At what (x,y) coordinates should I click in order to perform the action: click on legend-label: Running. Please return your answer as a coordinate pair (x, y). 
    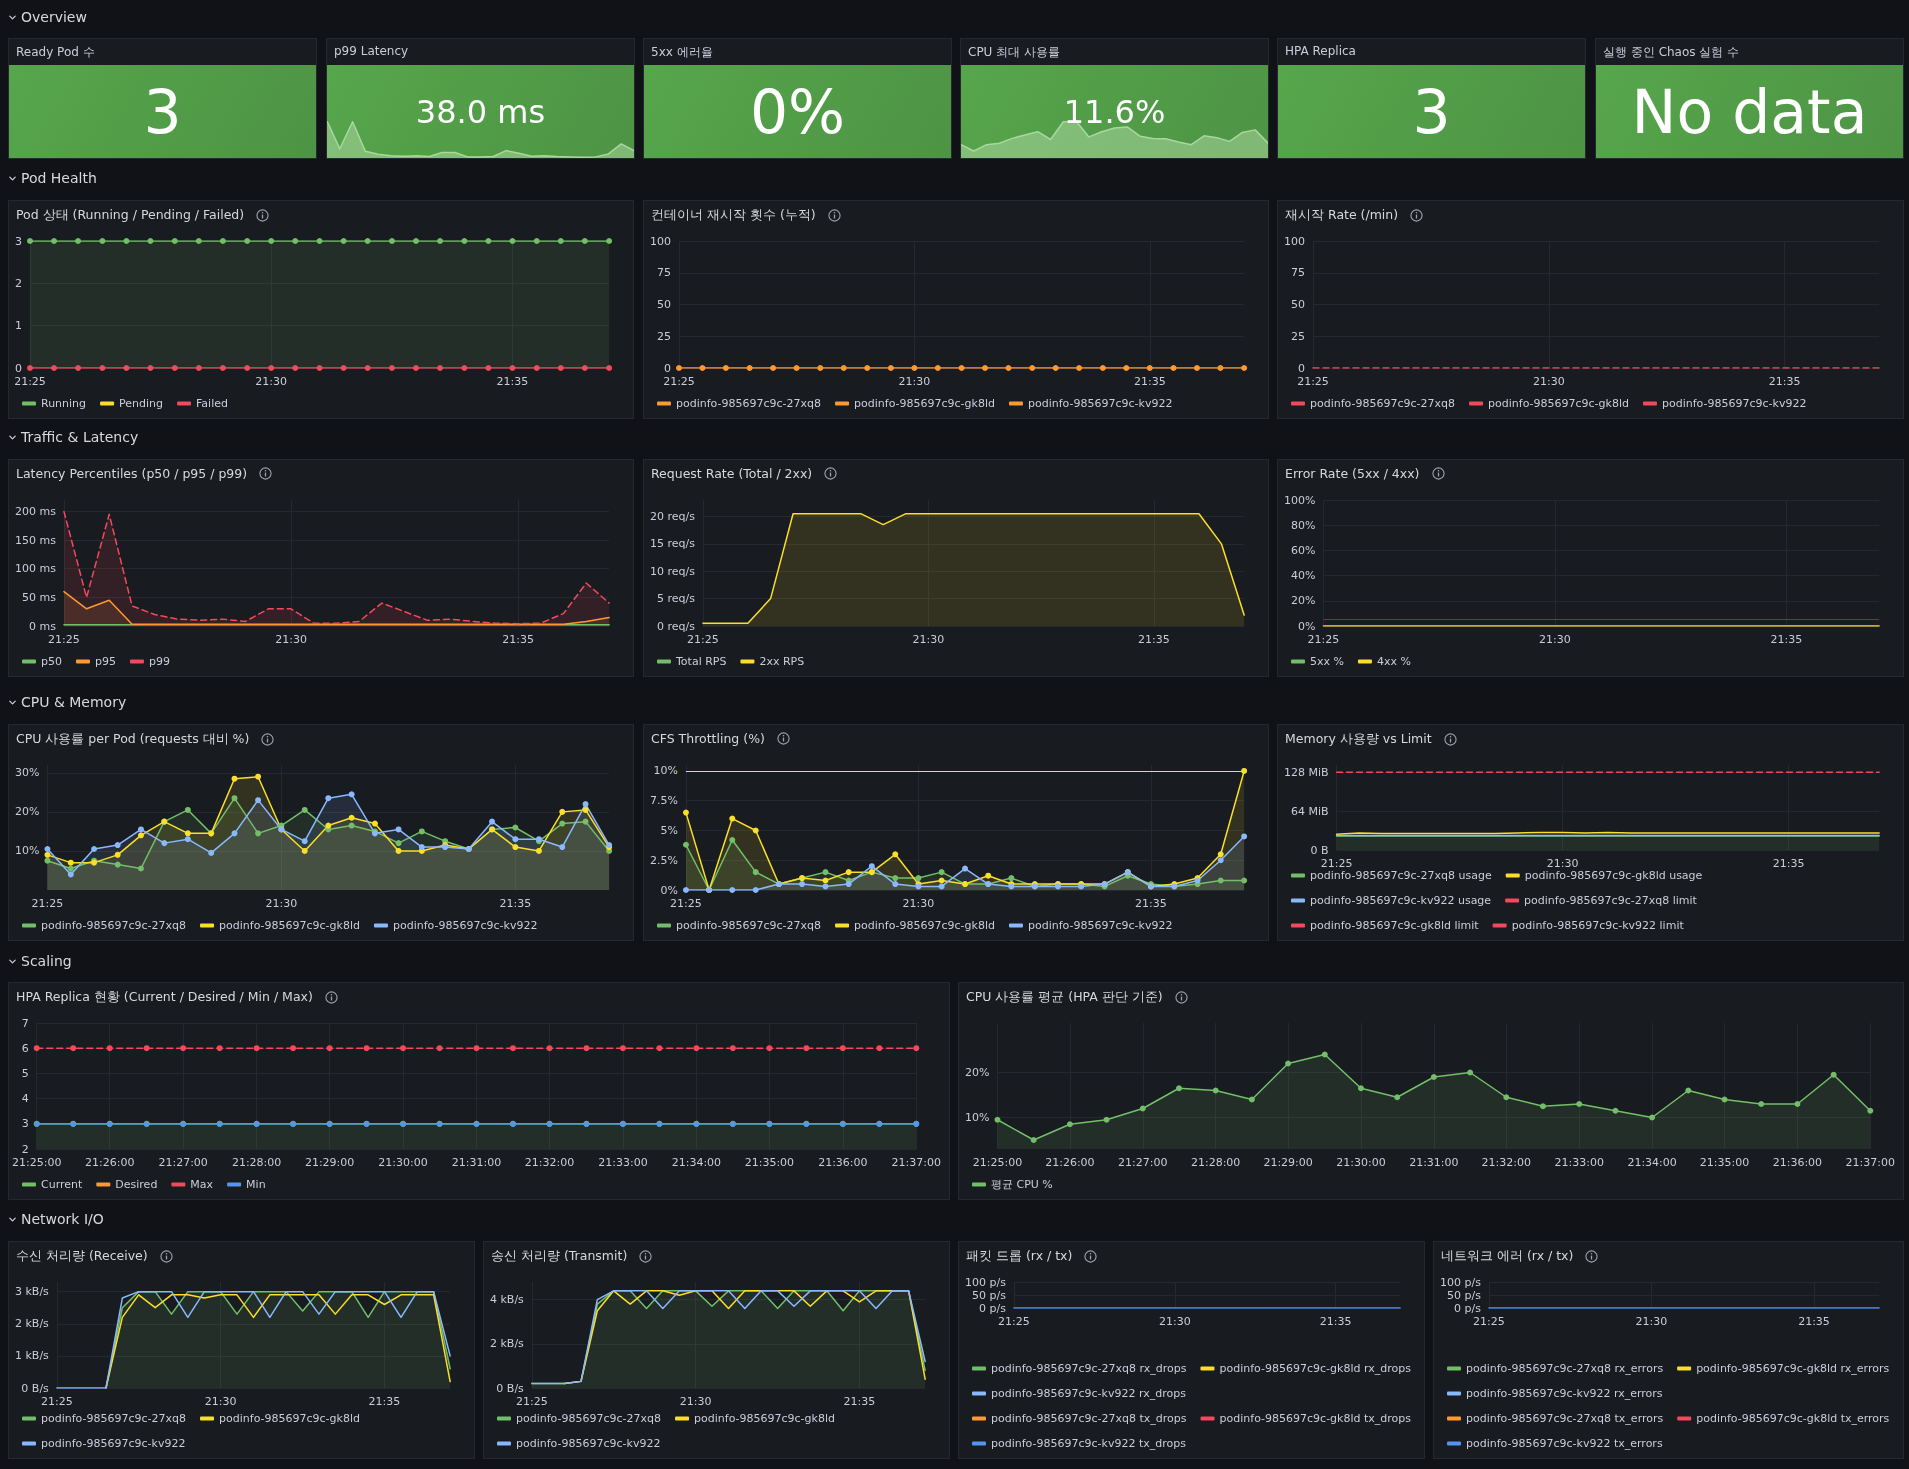
    Looking at the image, I should click on (64, 403).